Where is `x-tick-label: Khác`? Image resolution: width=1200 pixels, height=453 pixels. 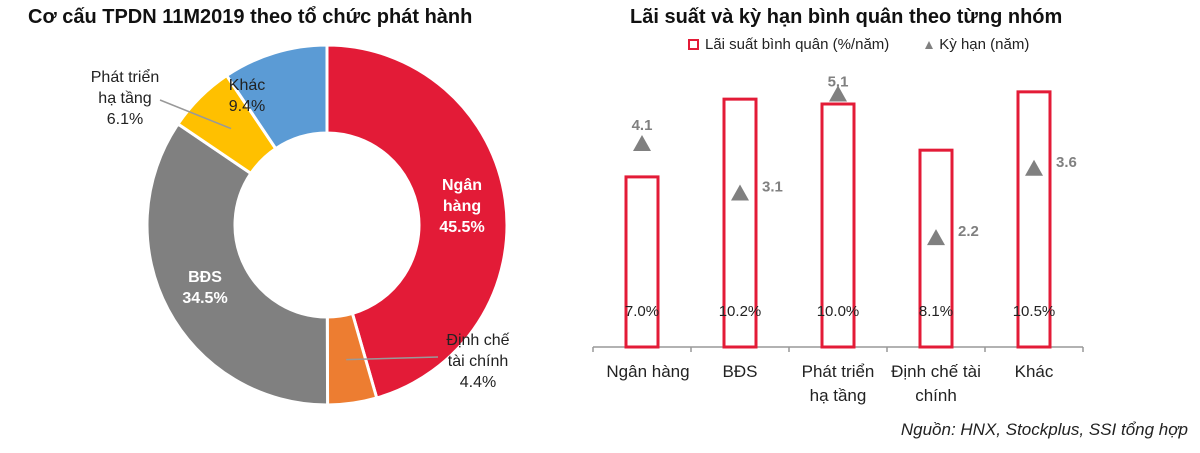
x-tick-label: Khác is located at coordinates (1034, 371).